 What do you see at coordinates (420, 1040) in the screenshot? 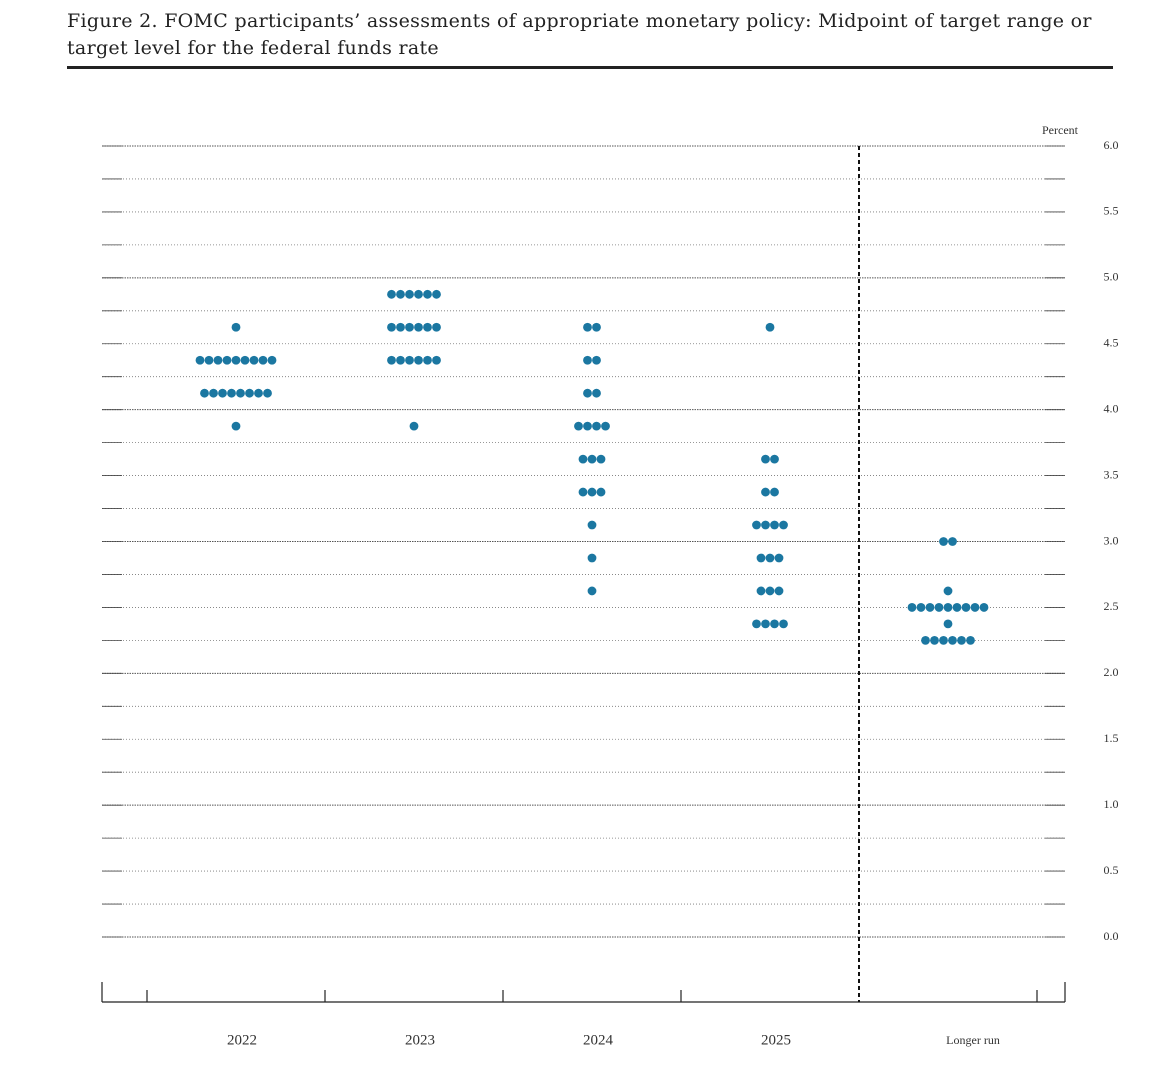
I see `x-tick-label: 2023` at bounding box center [420, 1040].